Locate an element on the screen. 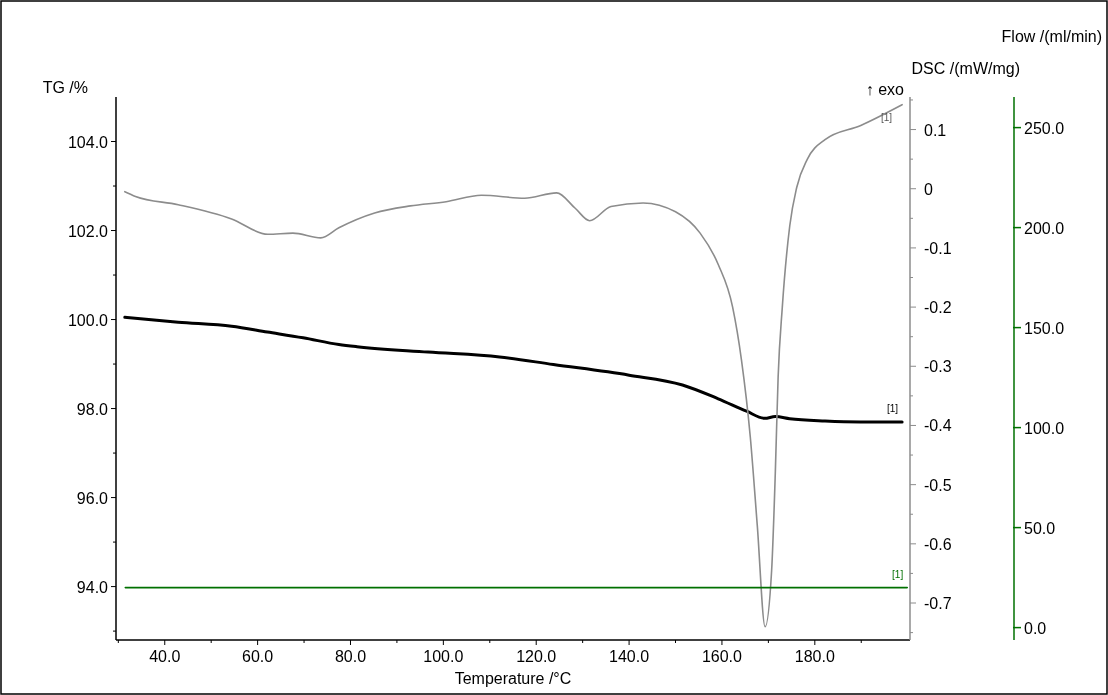 The width and height of the screenshot is (1108, 695). y2-tick-label: -0.2 is located at coordinates (938, 308).